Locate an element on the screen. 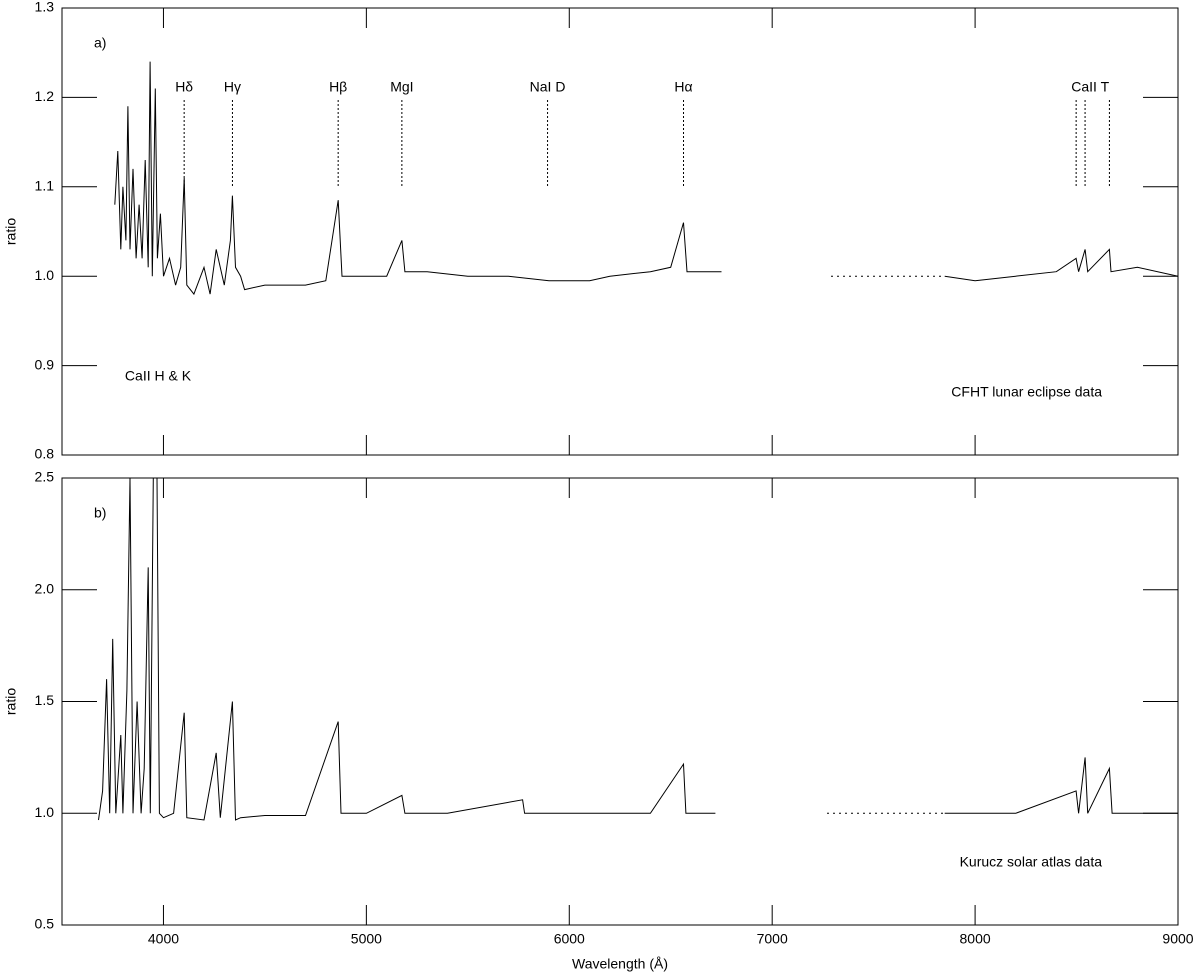 Image resolution: width=1200 pixels, height=975 pixels. y-tick-label: 0.9 is located at coordinates (45, 364).